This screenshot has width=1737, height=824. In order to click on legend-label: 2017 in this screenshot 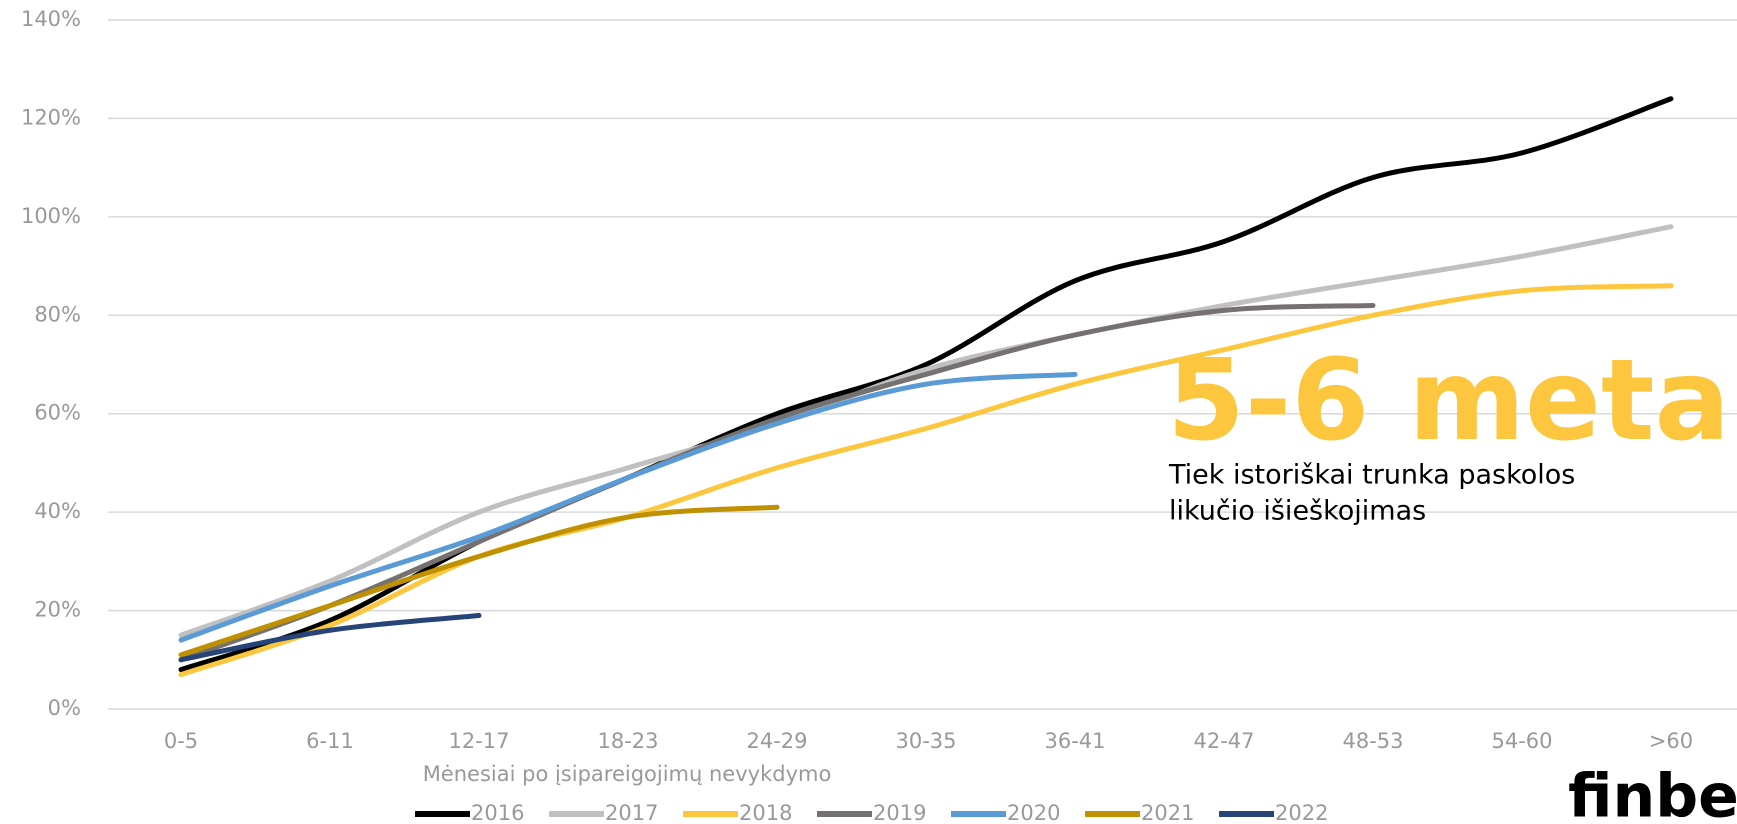, I will do `click(631, 812)`.